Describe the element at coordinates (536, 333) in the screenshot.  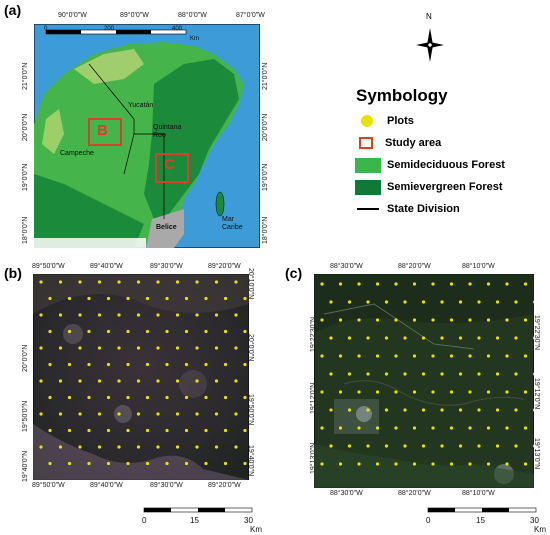
I see `lat-tick: 19°22'30"N` at that location.